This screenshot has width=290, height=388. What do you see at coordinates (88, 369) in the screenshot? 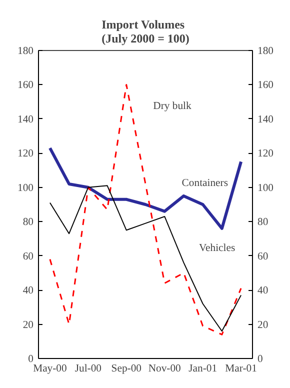
I see `x-tick-label: Jul-00` at bounding box center [88, 369].